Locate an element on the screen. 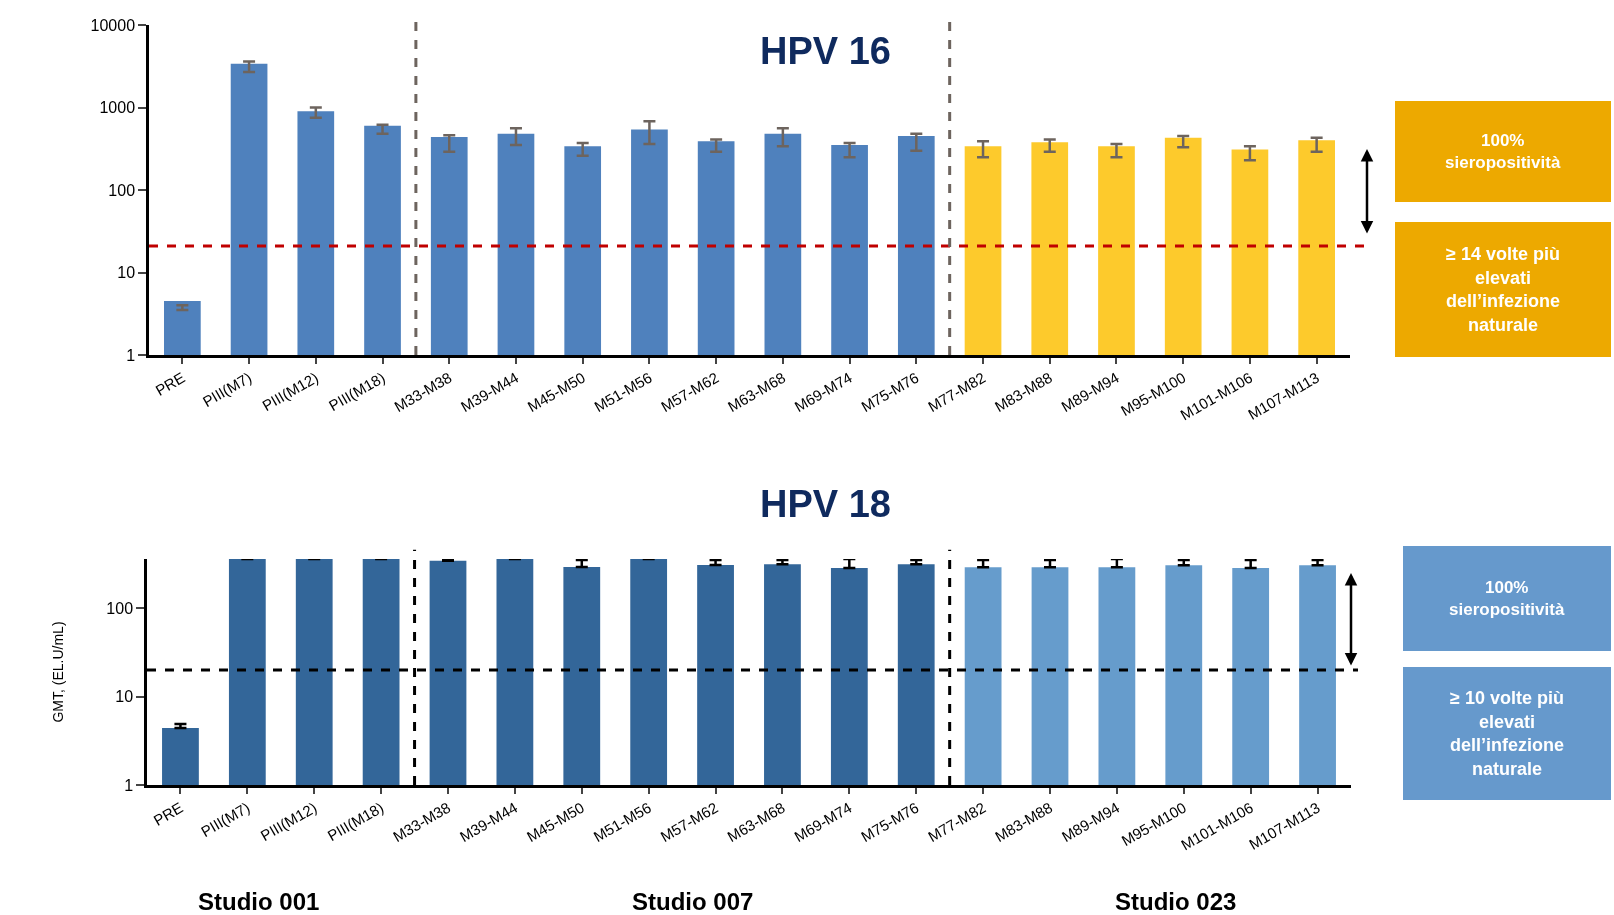  chart-title: HPV 18 is located at coordinates (825, 504).